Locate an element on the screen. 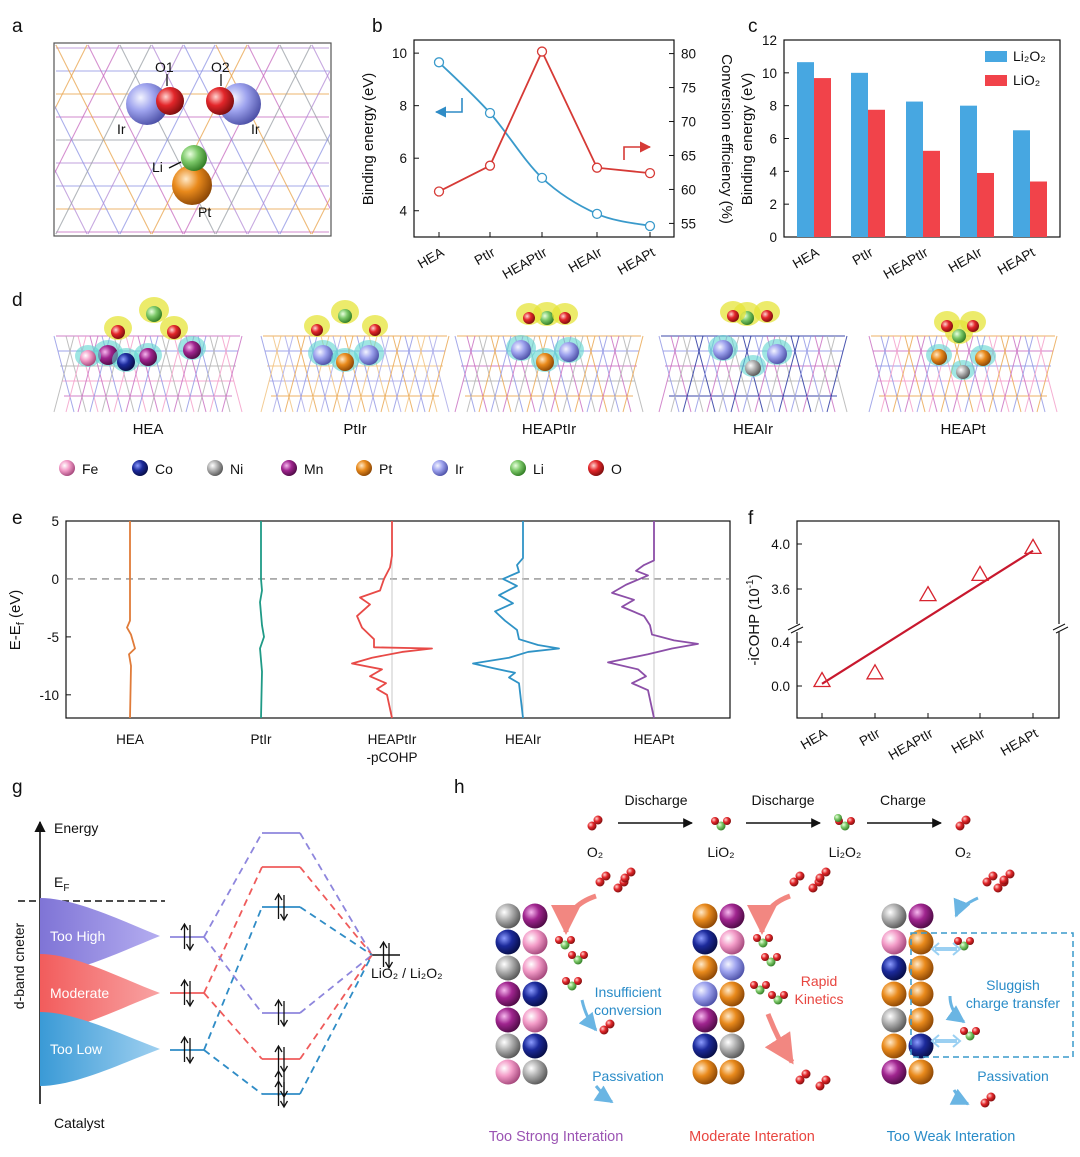  x-tick-label: HEAIr is located at coordinates (965, 259).